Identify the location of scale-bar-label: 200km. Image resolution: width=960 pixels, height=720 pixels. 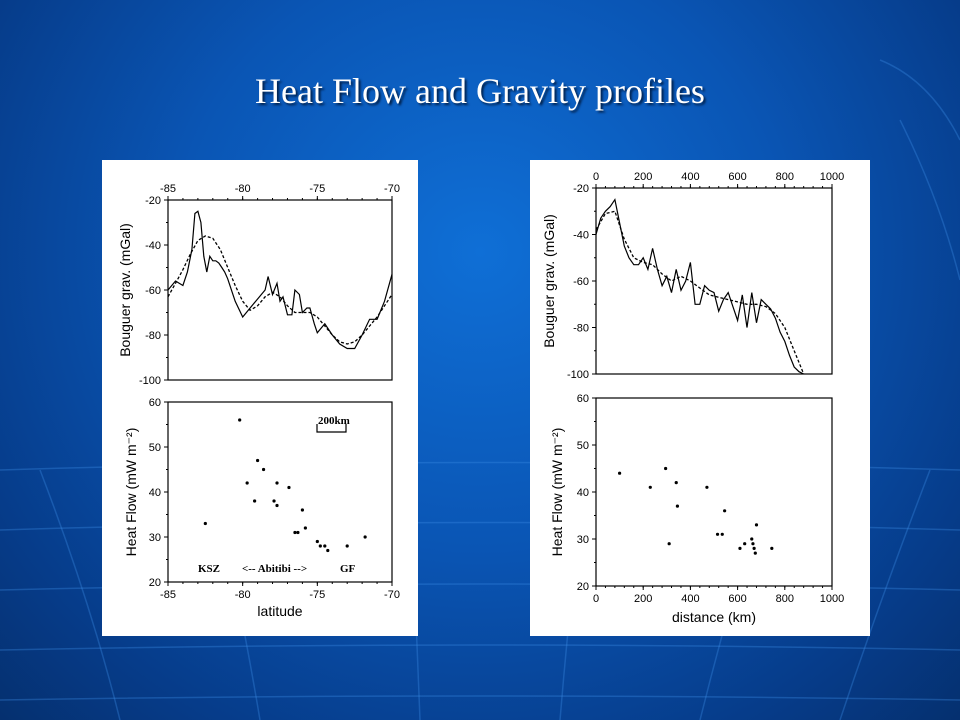
(334, 421).